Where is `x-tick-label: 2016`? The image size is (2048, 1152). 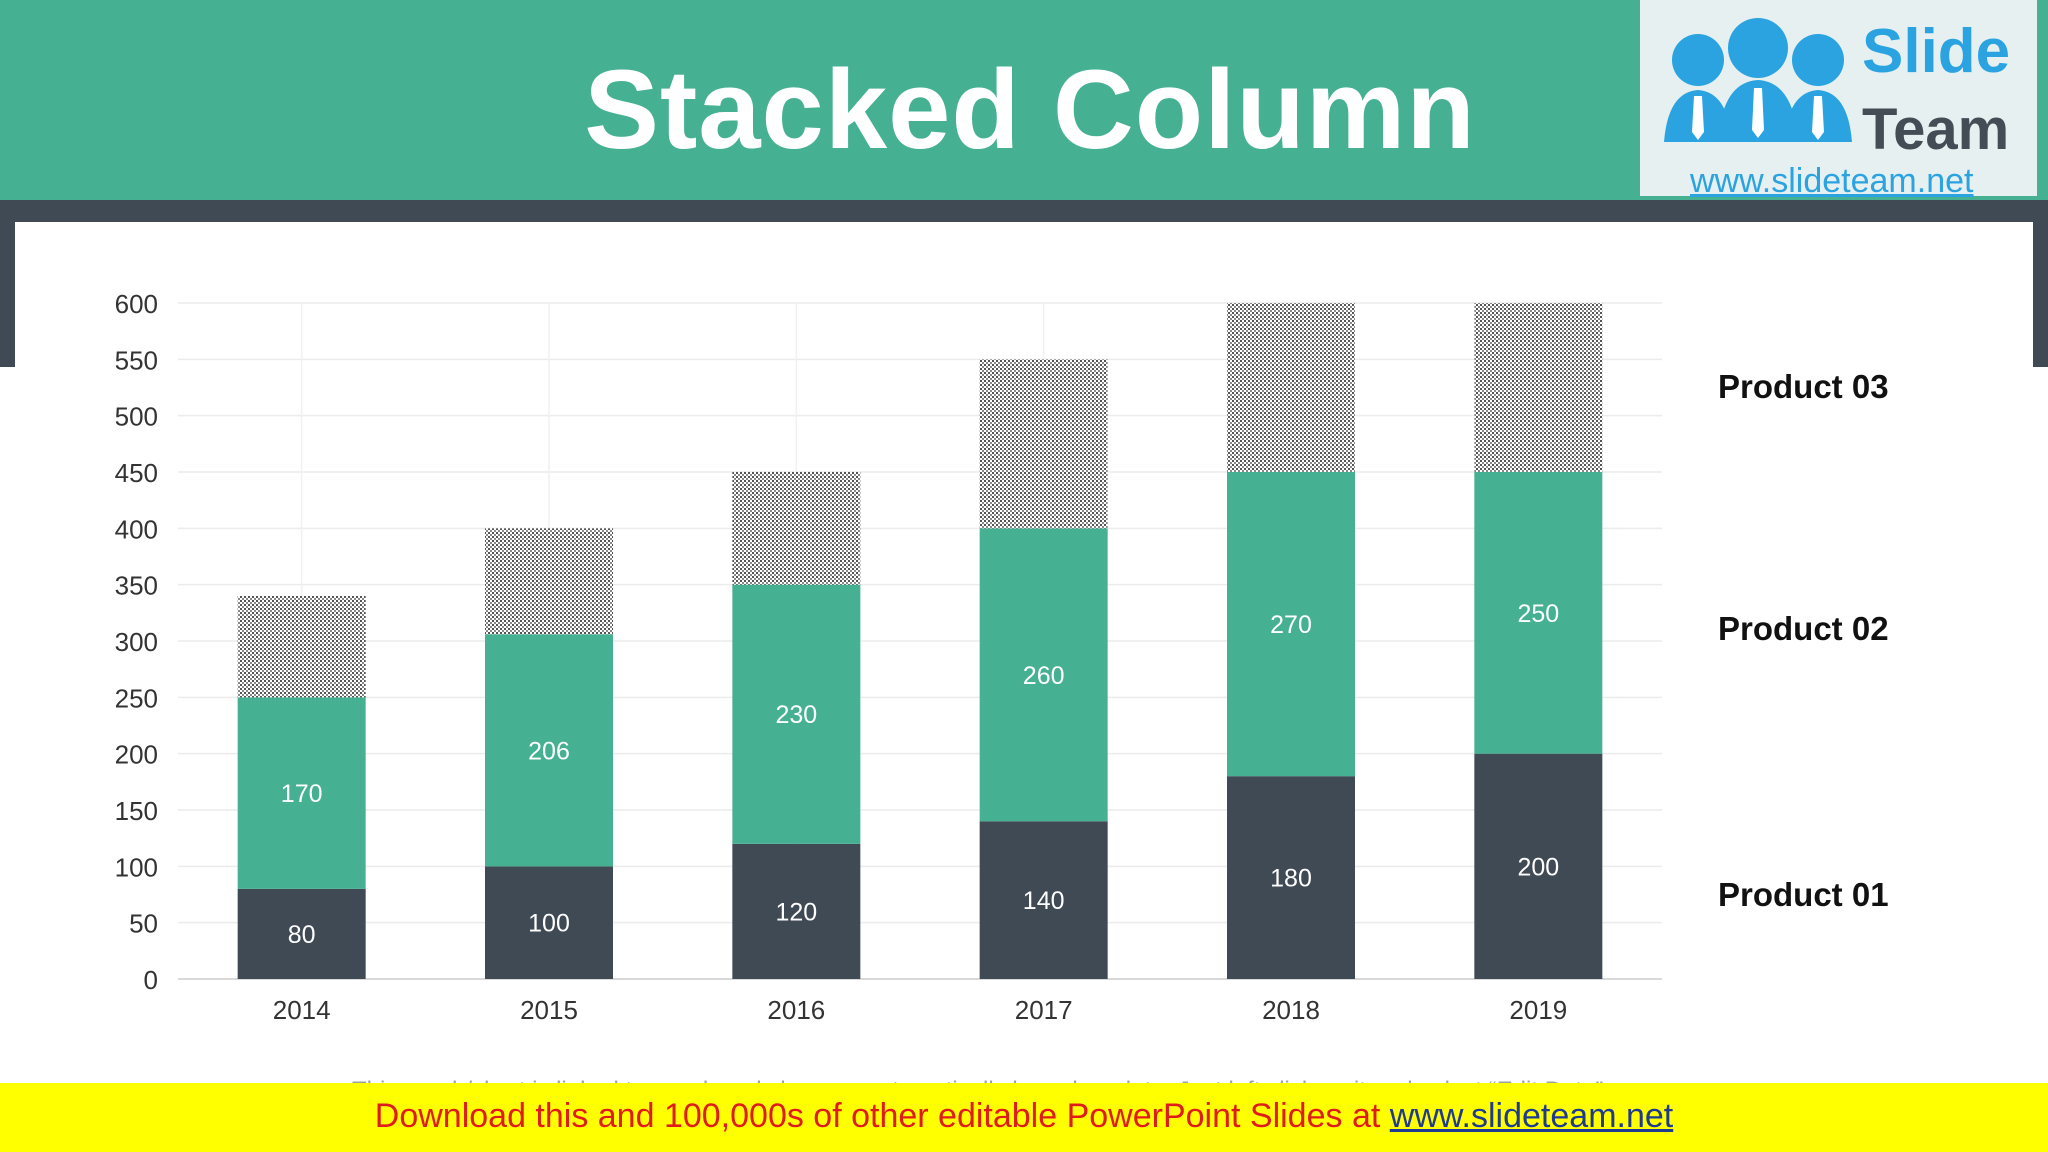 x-tick-label: 2016 is located at coordinates (796, 1010).